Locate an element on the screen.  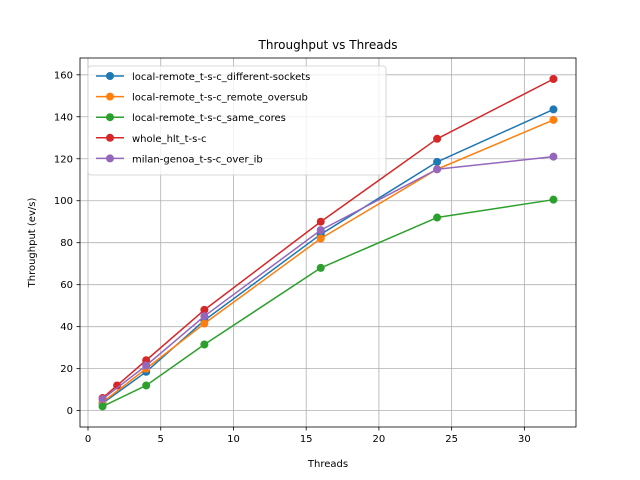
y-tick-label: 140 is located at coordinates (63, 117).